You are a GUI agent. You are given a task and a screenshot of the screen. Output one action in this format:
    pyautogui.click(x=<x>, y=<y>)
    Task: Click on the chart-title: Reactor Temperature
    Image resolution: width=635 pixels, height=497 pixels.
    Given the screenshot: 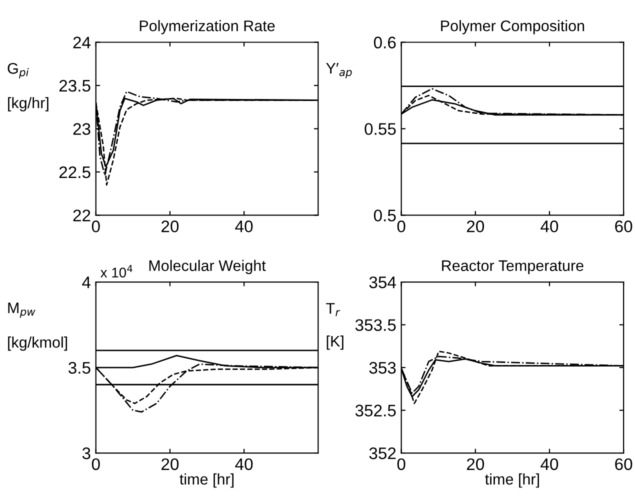 What is the action you would take?
    pyautogui.click(x=513, y=267)
    